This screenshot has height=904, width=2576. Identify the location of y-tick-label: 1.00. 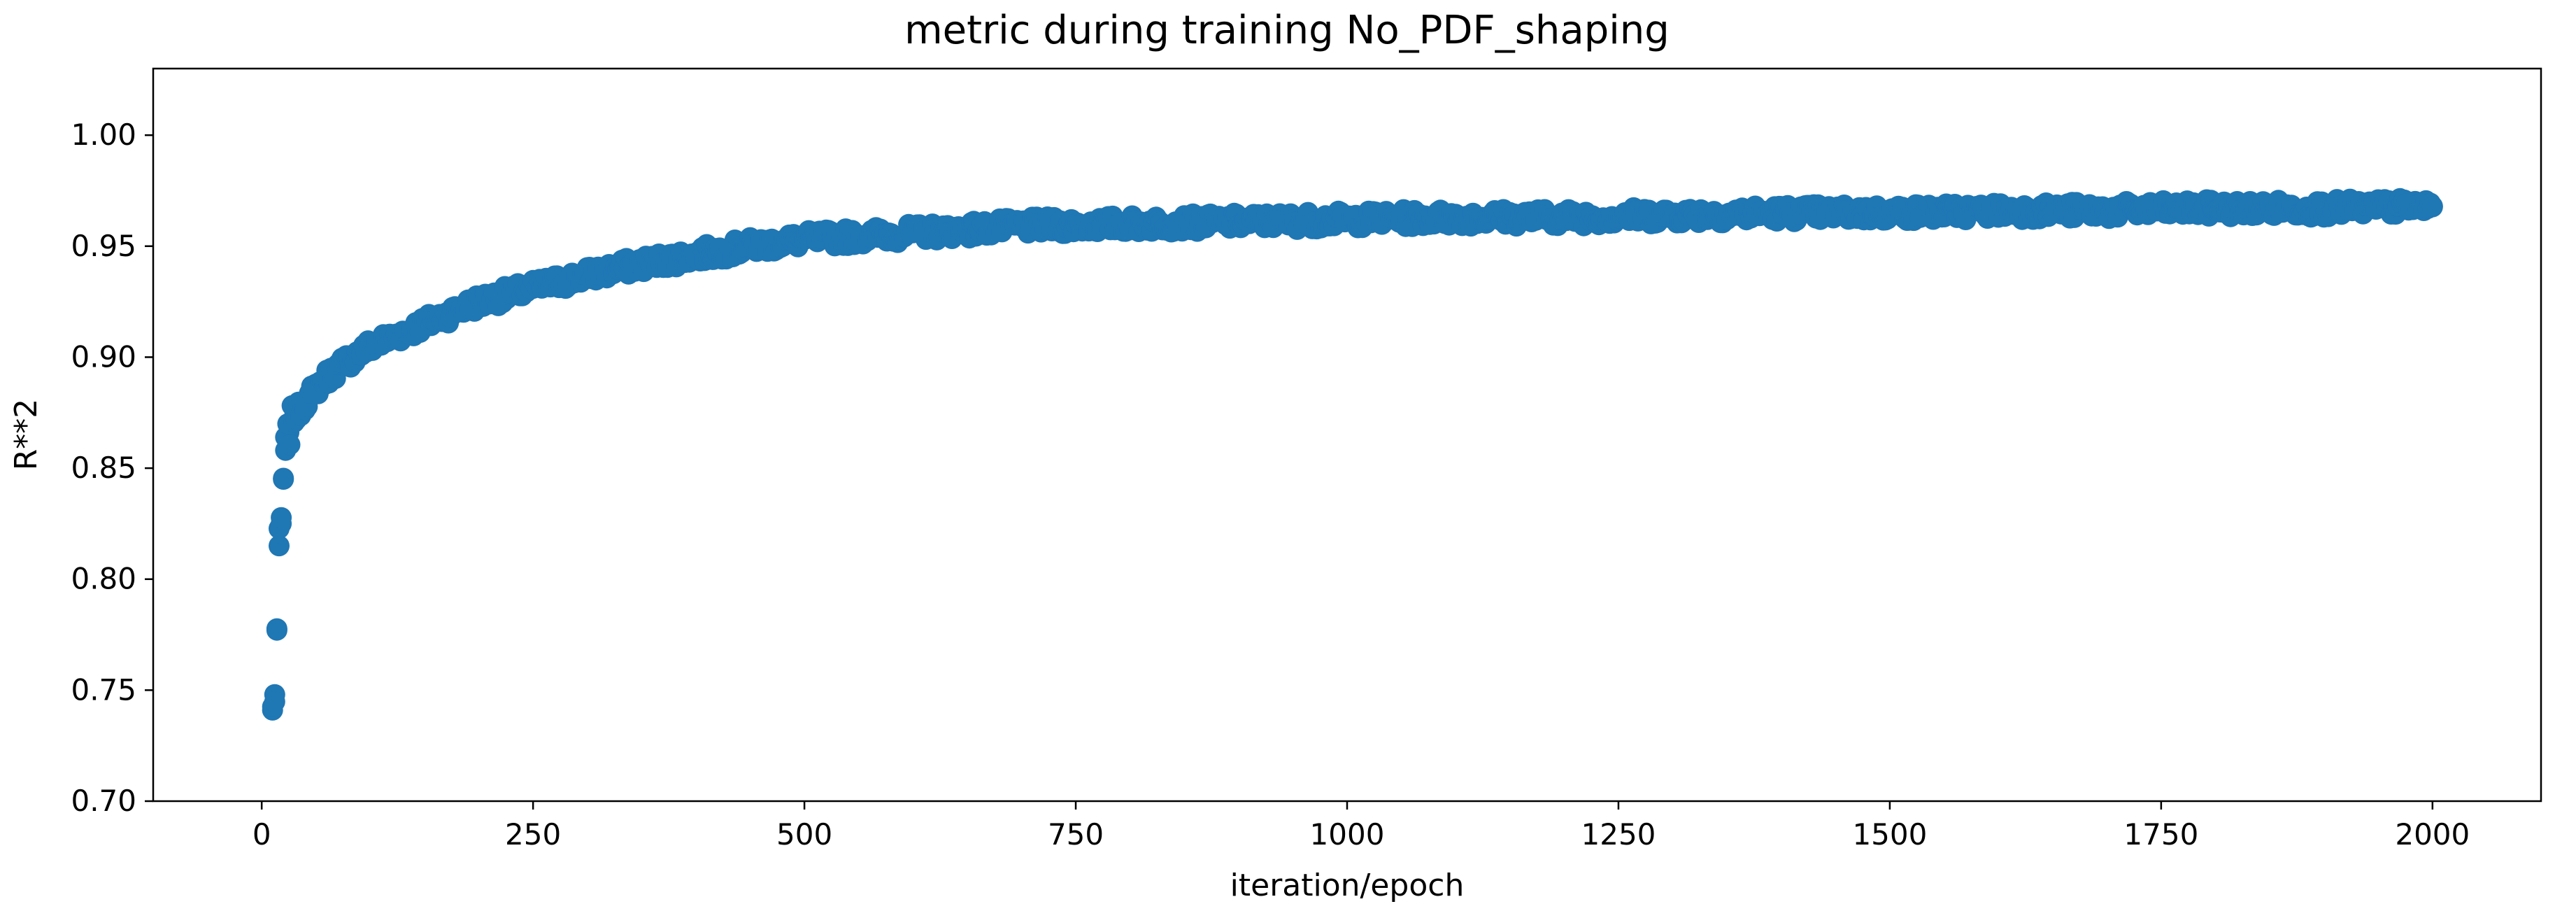
(103, 135).